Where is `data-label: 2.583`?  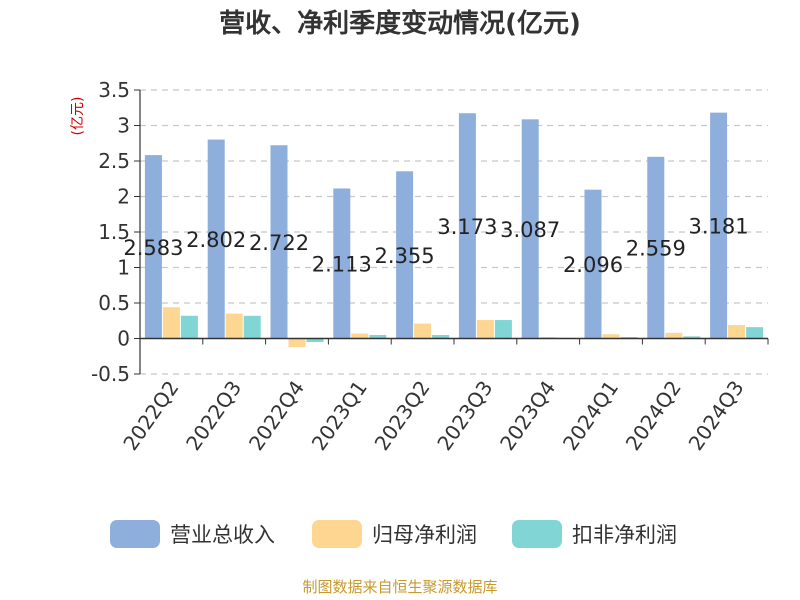
data-label: 2.583 is located at coordinates (153, 248).